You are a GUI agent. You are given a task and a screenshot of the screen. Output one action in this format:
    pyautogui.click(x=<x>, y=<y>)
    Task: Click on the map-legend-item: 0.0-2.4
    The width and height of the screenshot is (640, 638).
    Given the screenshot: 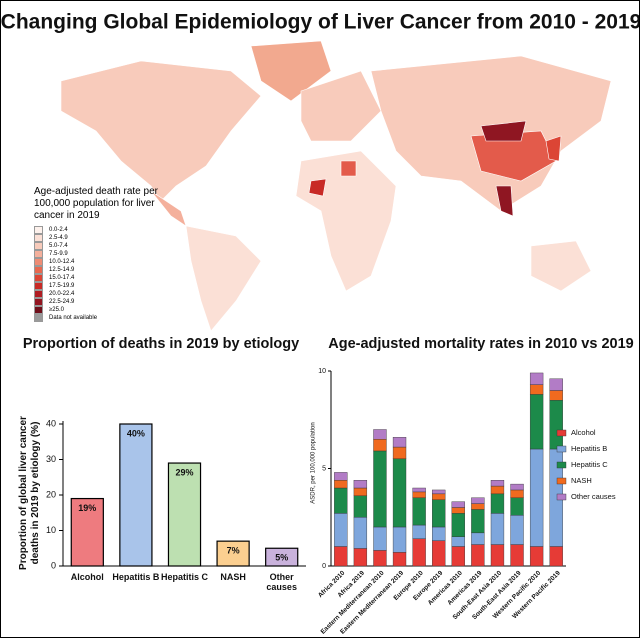 What is the action you would take?
    pyautogui.click(x=104, y=230)
    